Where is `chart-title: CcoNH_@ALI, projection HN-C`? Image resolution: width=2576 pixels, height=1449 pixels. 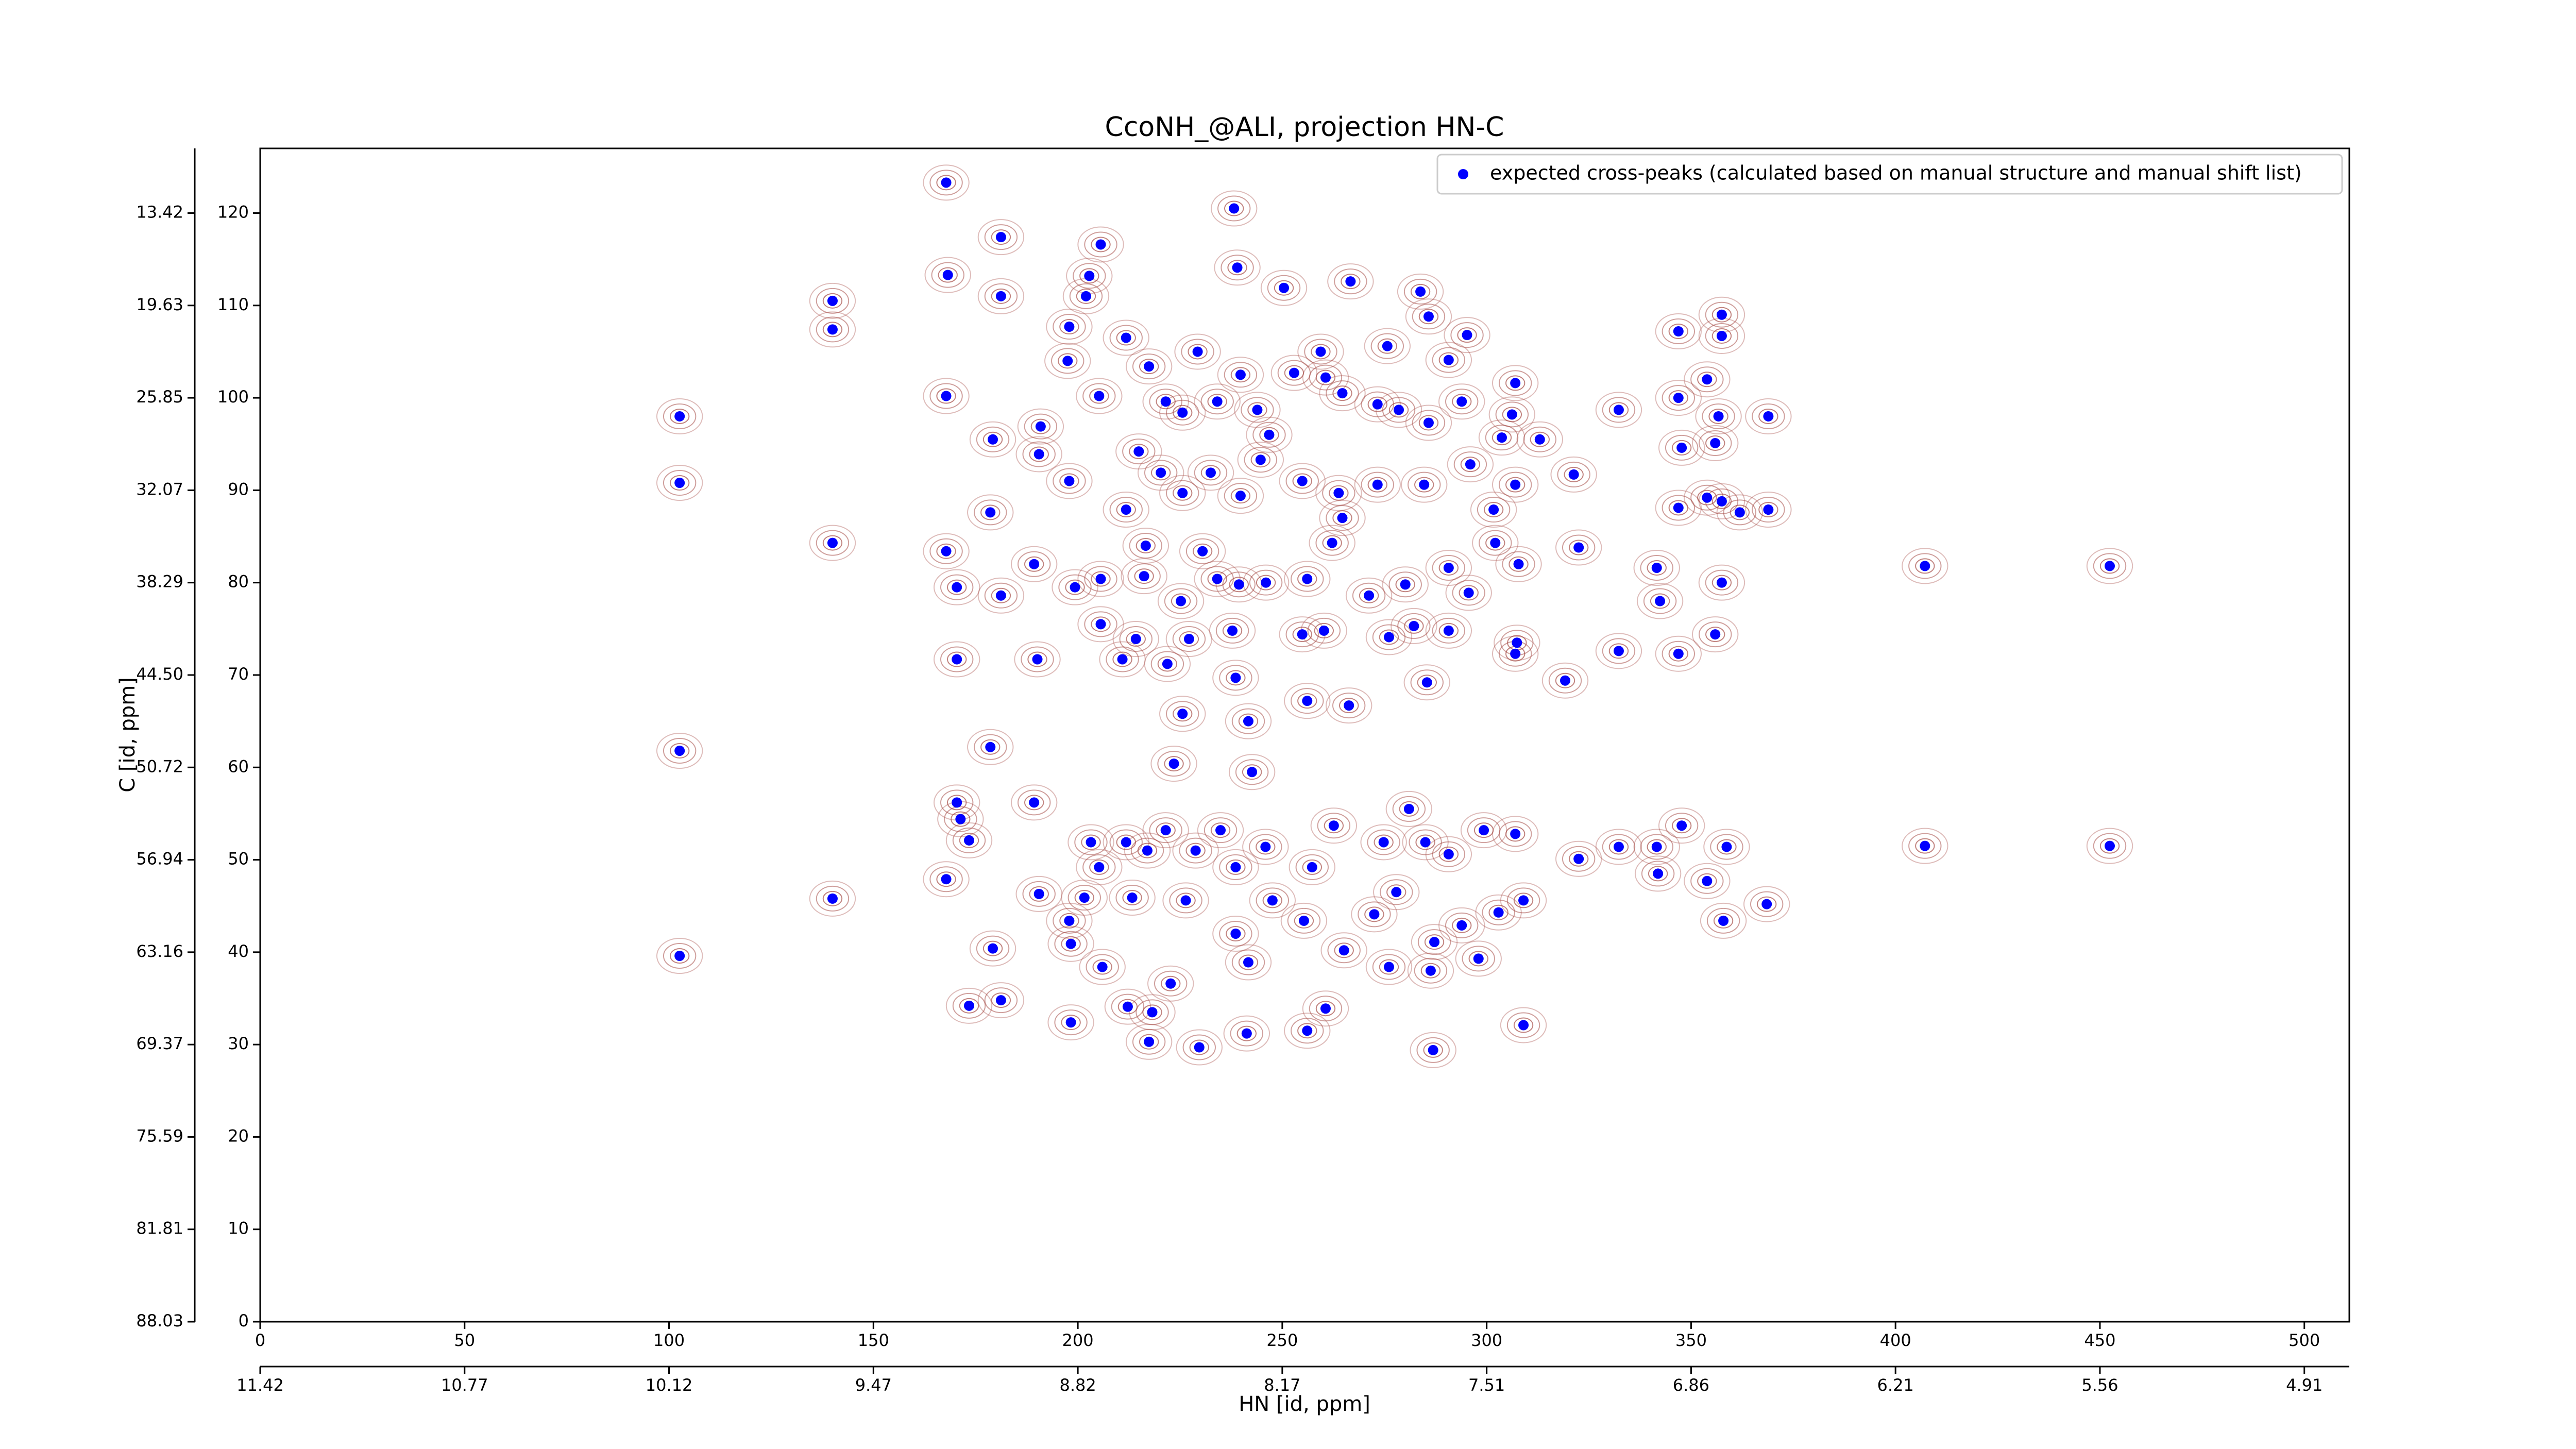 chart-title: CcoNH_@ALI, projection HN-C is located at coordinates (1304, 127).